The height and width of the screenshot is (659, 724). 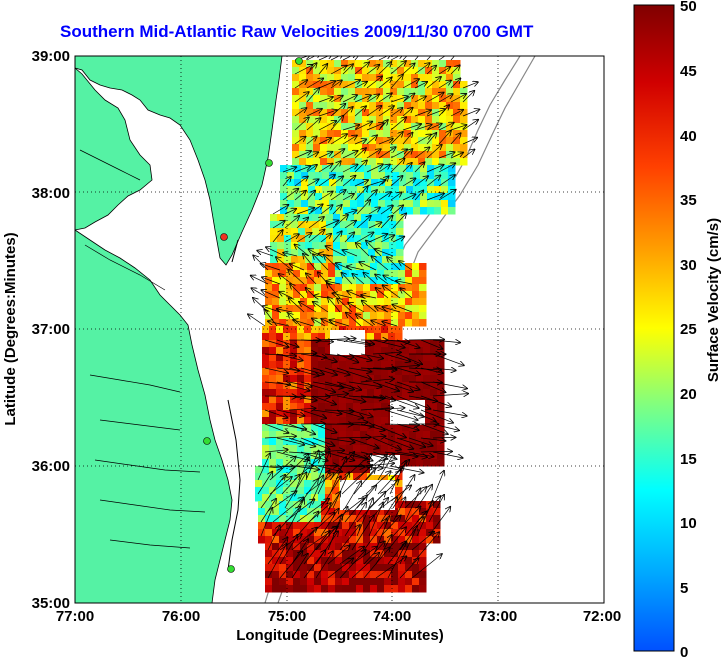 What do you see at coordinates (75, 616) in the screenshot?
I see `x-tick-label: 77:00` at bounding box center [75, 616].